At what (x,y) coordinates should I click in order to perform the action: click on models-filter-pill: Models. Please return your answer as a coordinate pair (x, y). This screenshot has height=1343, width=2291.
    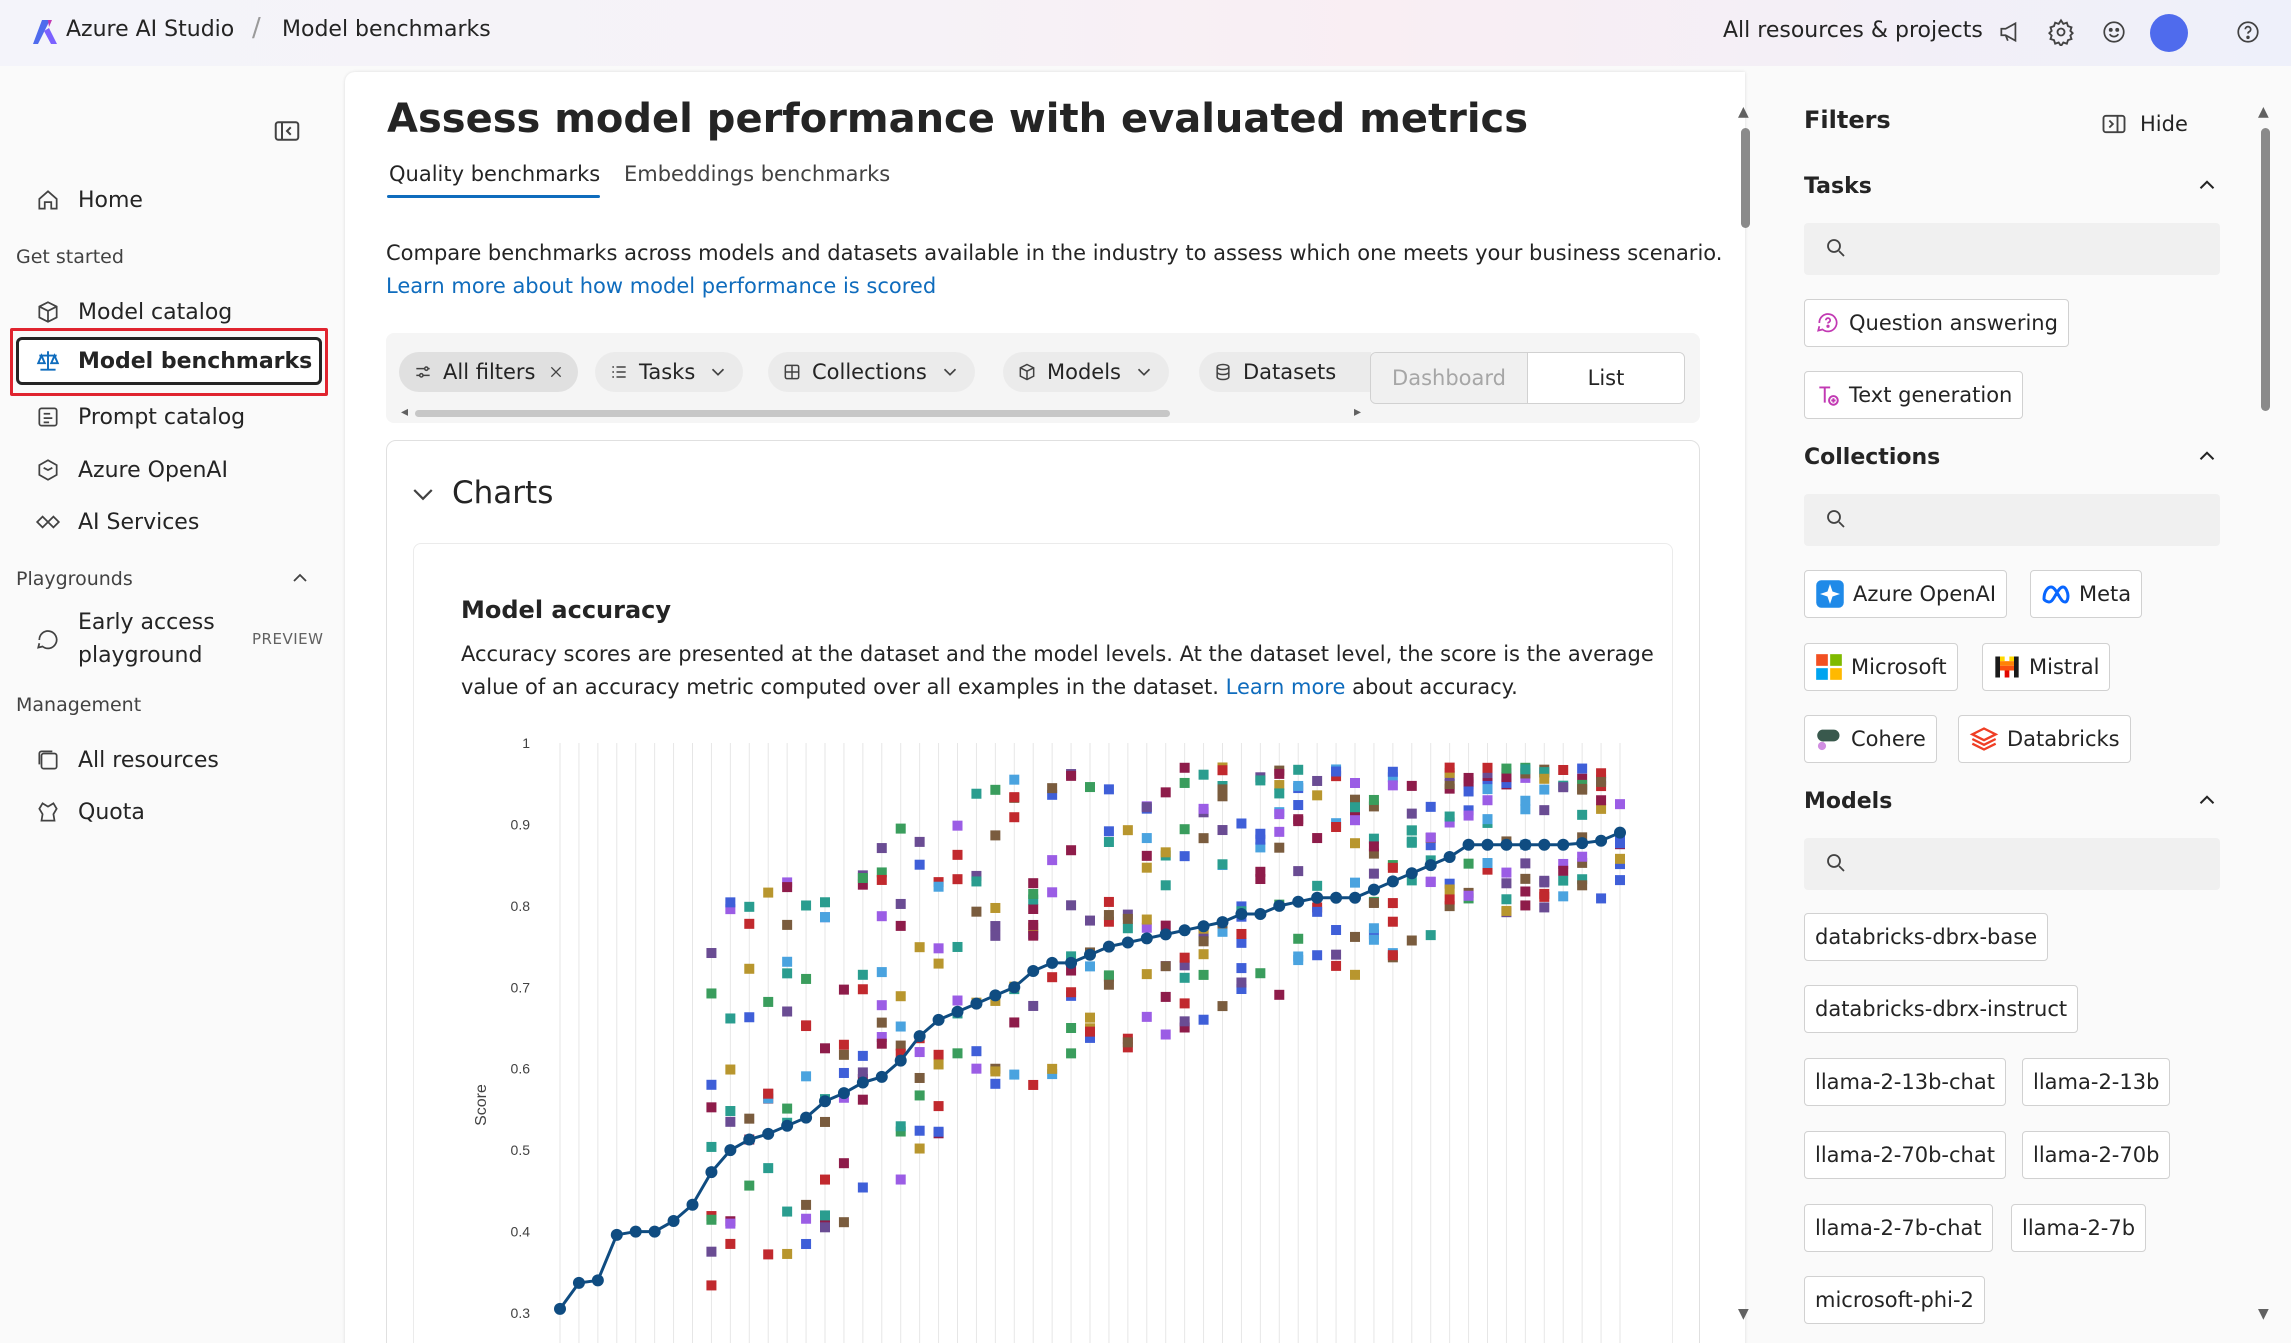
    Looking at the image, I should click on (1086, 372).